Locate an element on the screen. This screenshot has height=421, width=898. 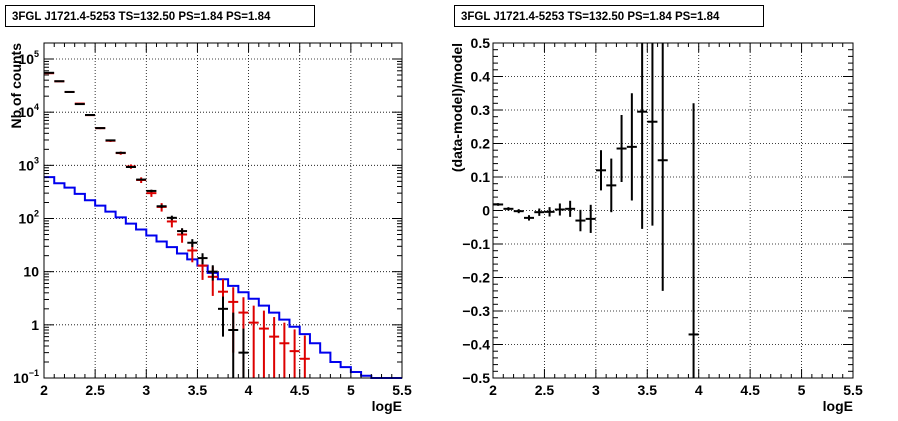
y-axis-label: (data-model)/model is located at coordinates (457, 107).